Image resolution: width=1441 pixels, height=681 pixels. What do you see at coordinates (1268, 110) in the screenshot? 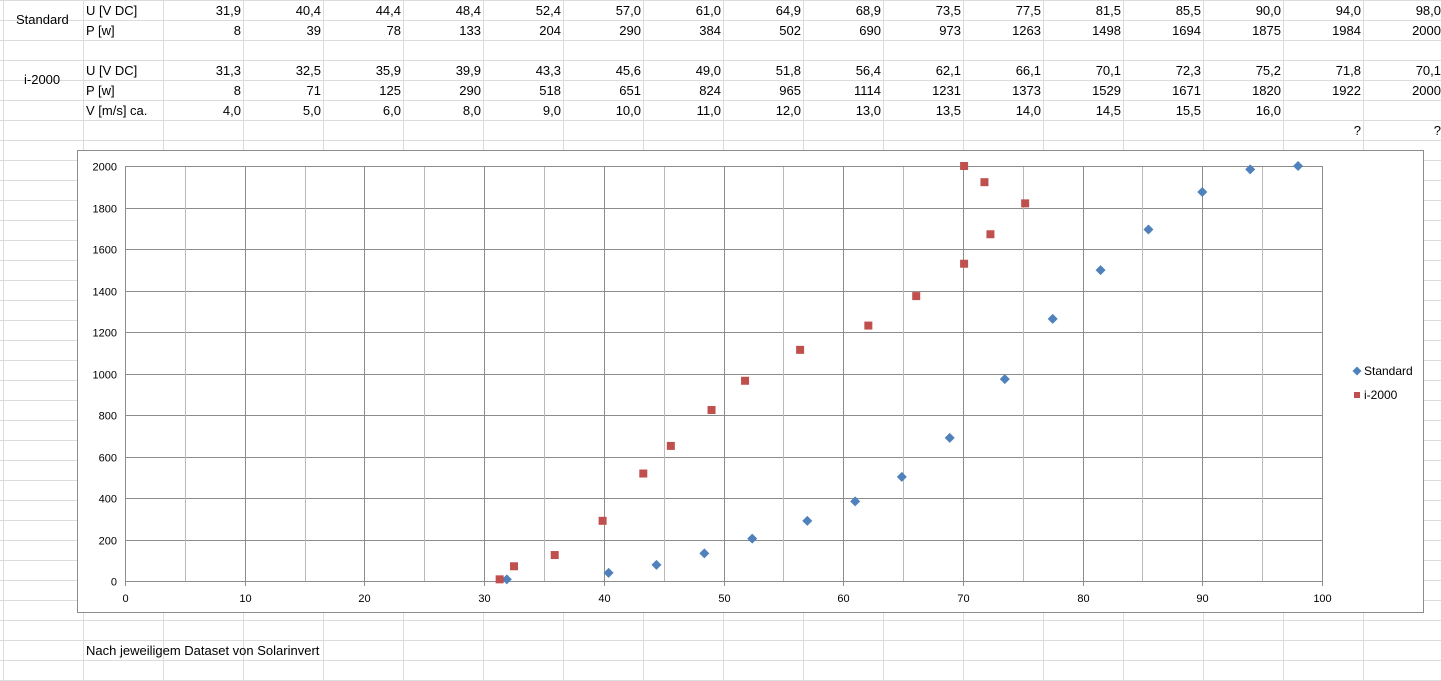
I see `i2000-v-cell: 16,0` at bounding box center [1268, 110].